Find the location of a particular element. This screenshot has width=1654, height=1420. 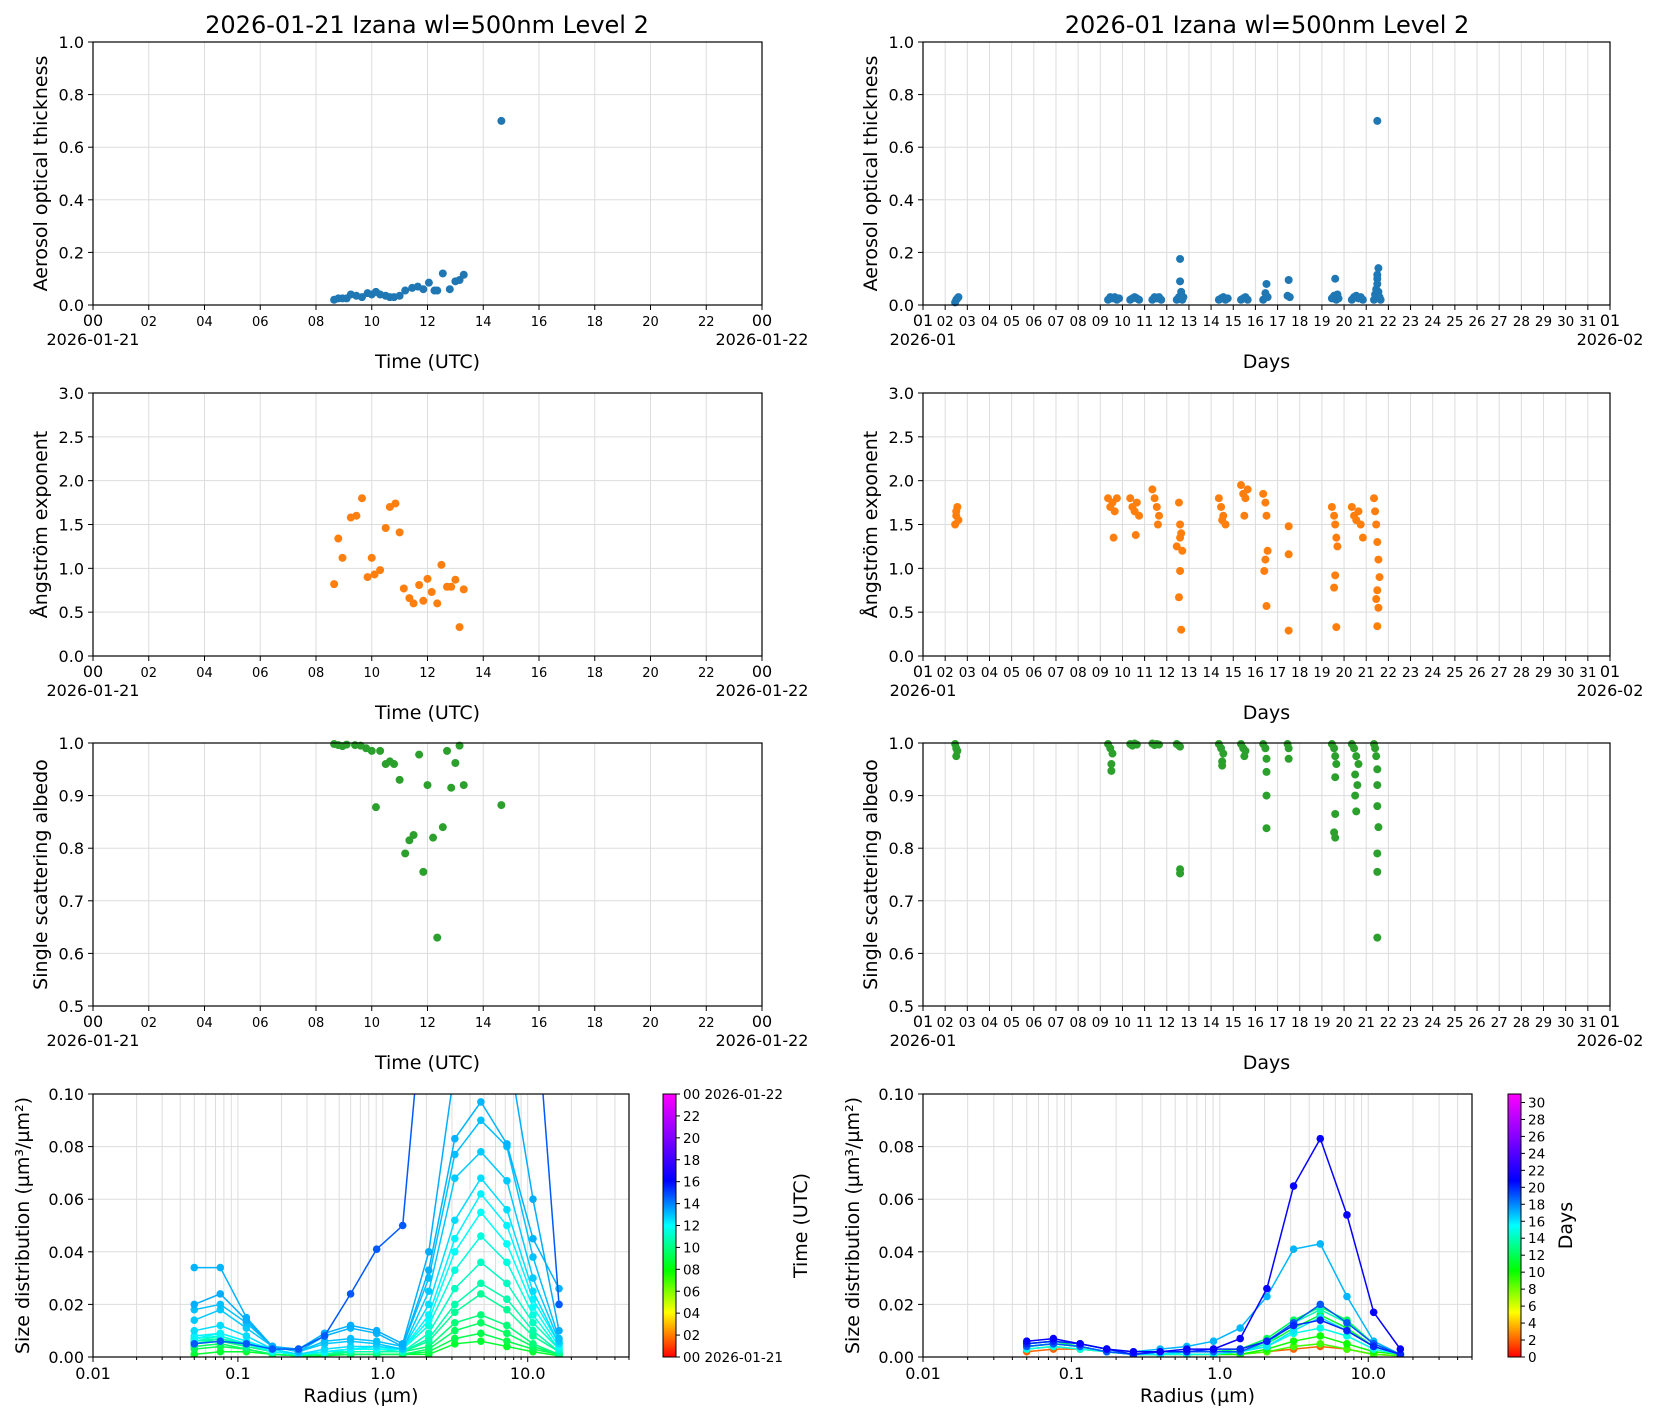

x-tick-label: 16 is located at coordinates (1255, 673).